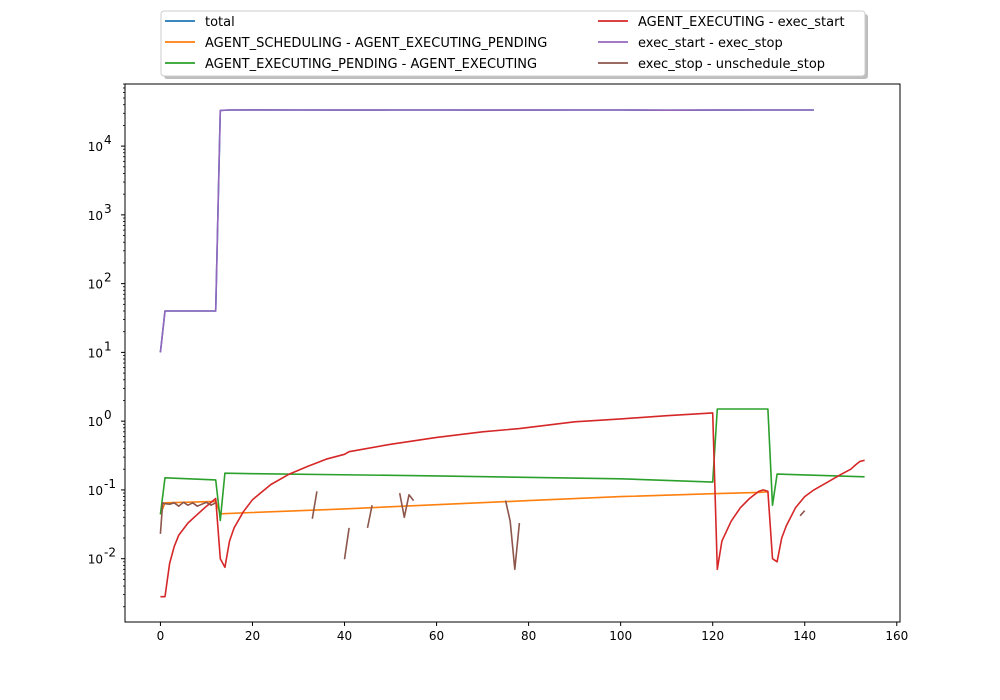 Image resolution: width=1000 pixels, height=700 pixels. What do you see at coordinates (731, 64) in the screenshot?
I see `legend-label-exec-stop-unschedule-stop: exec_stop - unschedule_stop` at bounding box center [731, 64].